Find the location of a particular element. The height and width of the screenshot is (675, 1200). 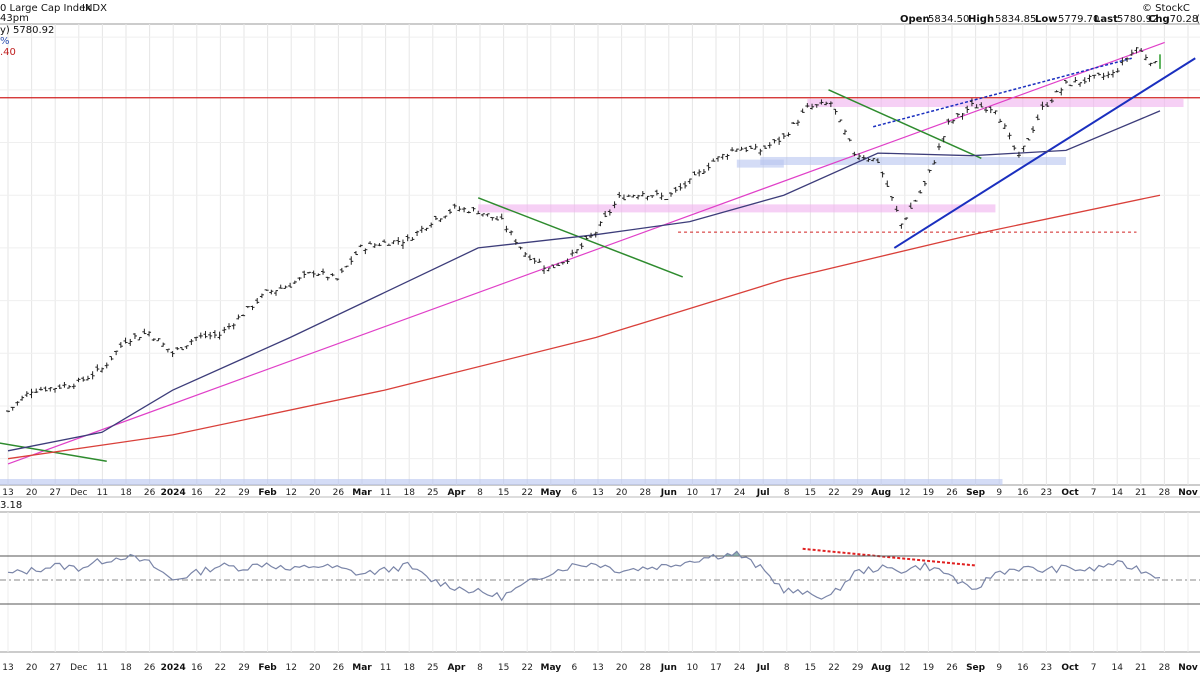

exchange-label: INDX is located at coordinates (94, 8).